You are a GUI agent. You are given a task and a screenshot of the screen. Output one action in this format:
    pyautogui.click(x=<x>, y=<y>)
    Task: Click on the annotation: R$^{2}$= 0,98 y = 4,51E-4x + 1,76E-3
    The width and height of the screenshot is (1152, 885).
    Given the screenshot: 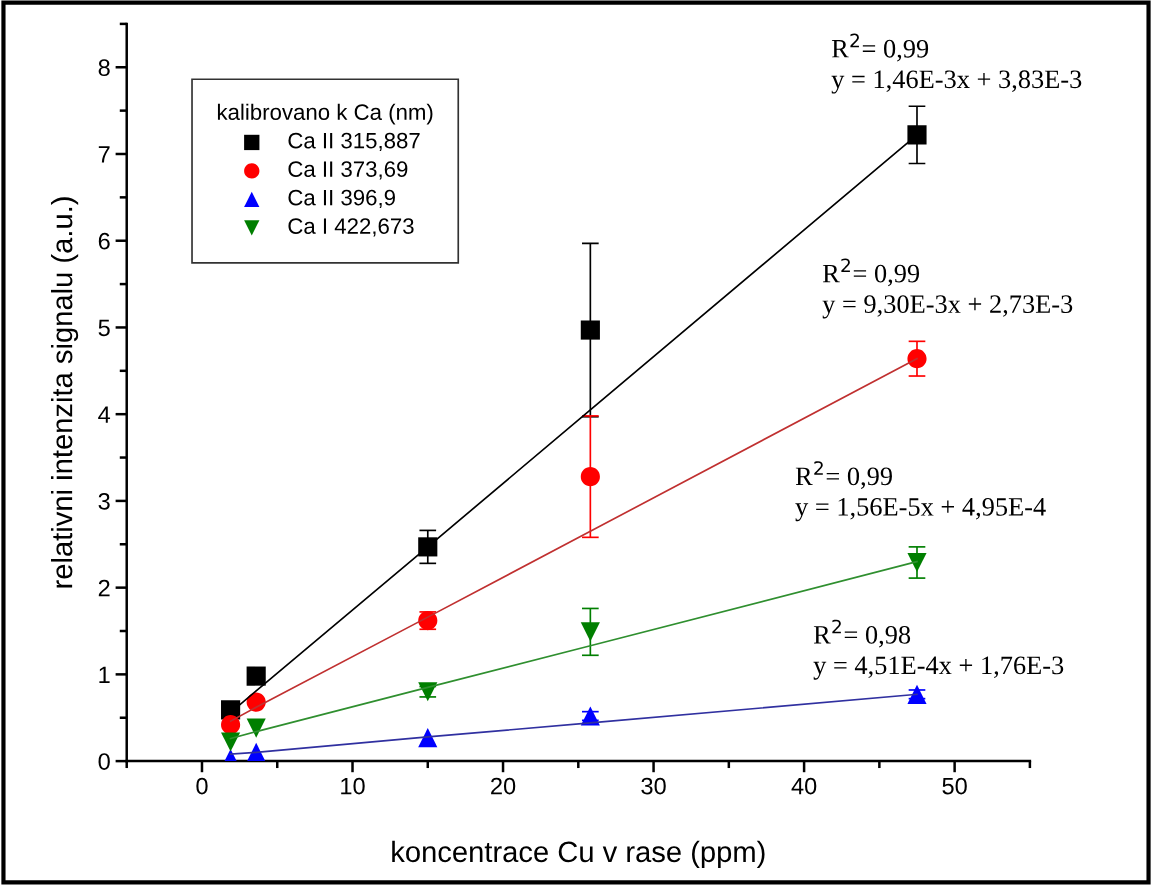 What is the action you would take?
    pyautogui.click(x=938, y=649)
    